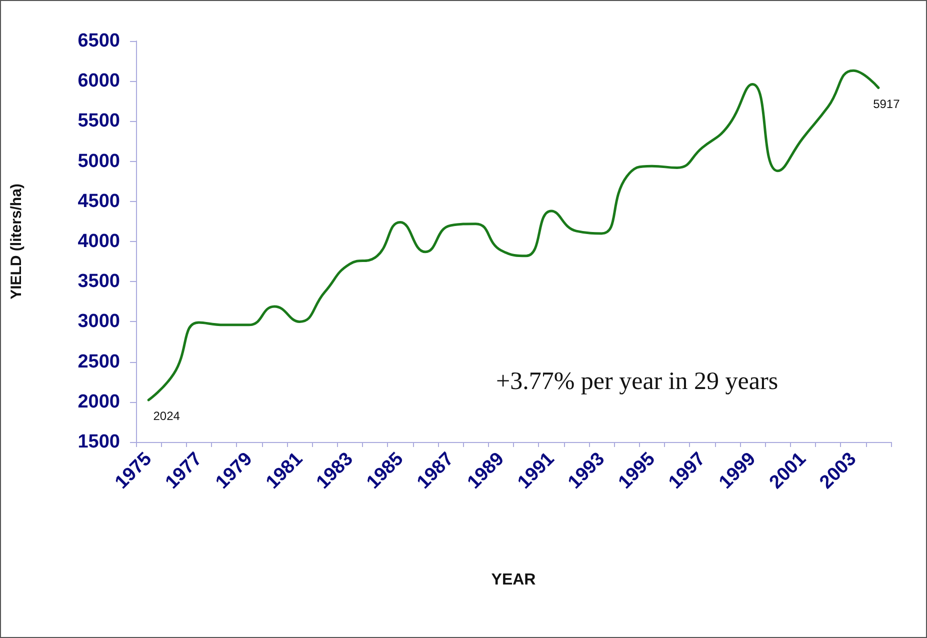 This screenshot has height=638, width=927. Describe the element at coordinates (637, 381) in the screenshot. I see `annotation: +3.77% per year in 29 years` at that location.